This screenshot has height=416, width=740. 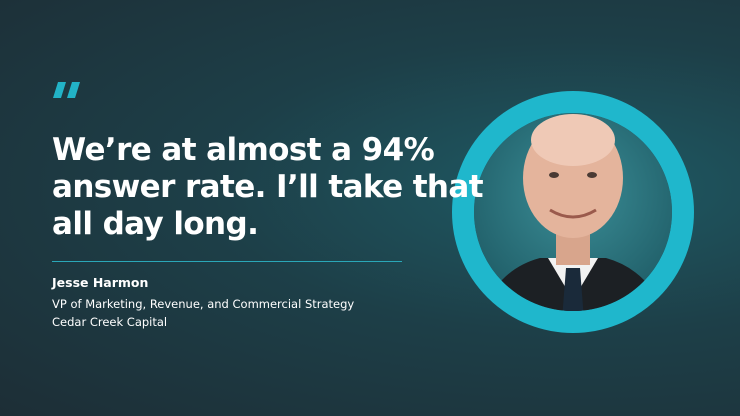 What do you see at coordinates (110, 322) in the screenshot?
I see `author-company: Cedar Creek Capital` at bounding box center [110, 322].